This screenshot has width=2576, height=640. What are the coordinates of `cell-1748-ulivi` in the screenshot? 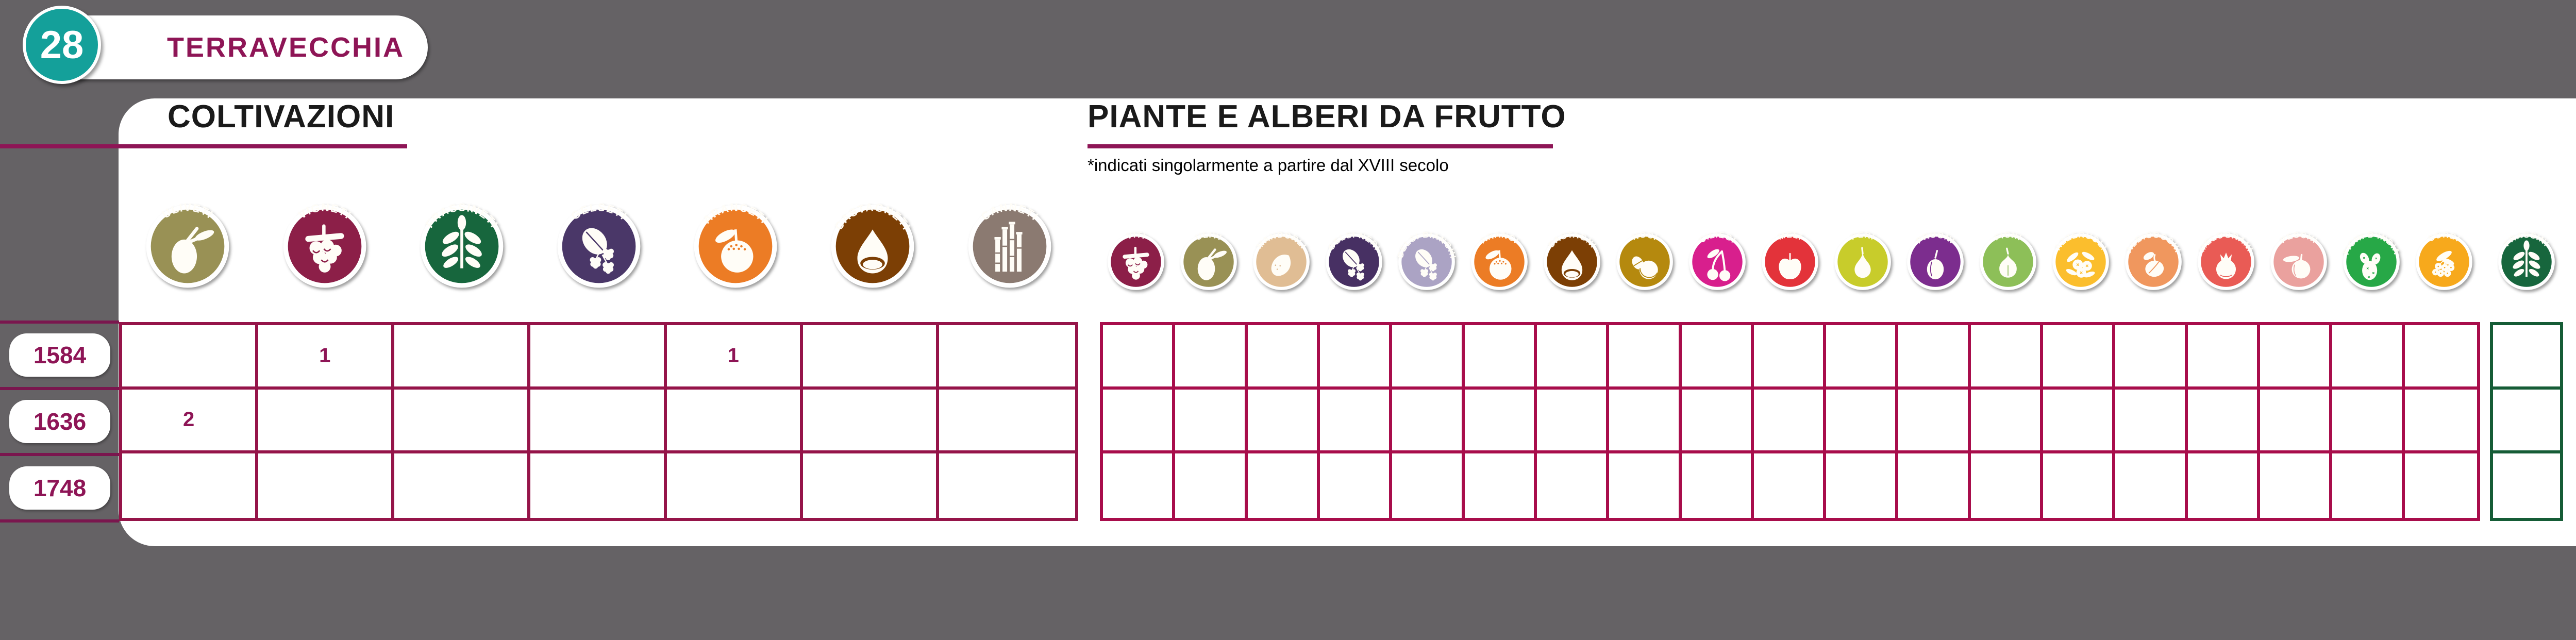 It's located at (1211, 485).